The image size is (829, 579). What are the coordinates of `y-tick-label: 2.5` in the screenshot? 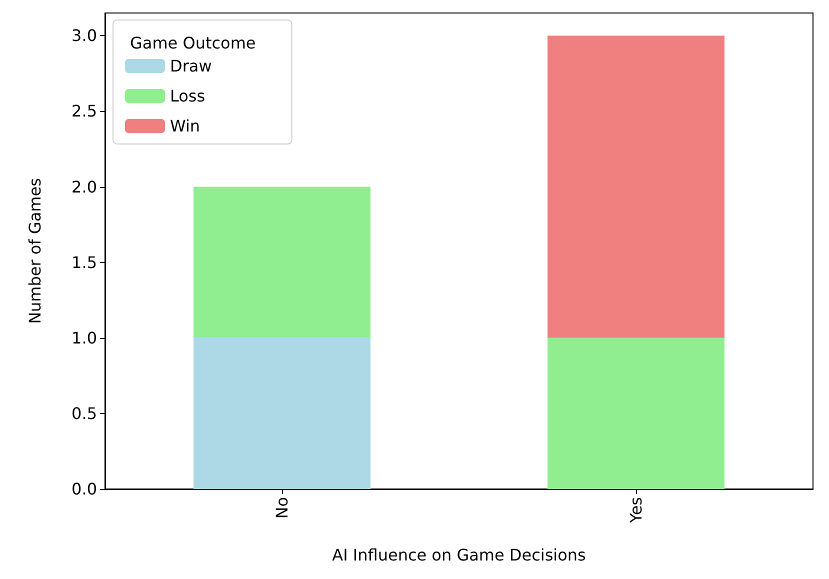 It's located at (84, 111).